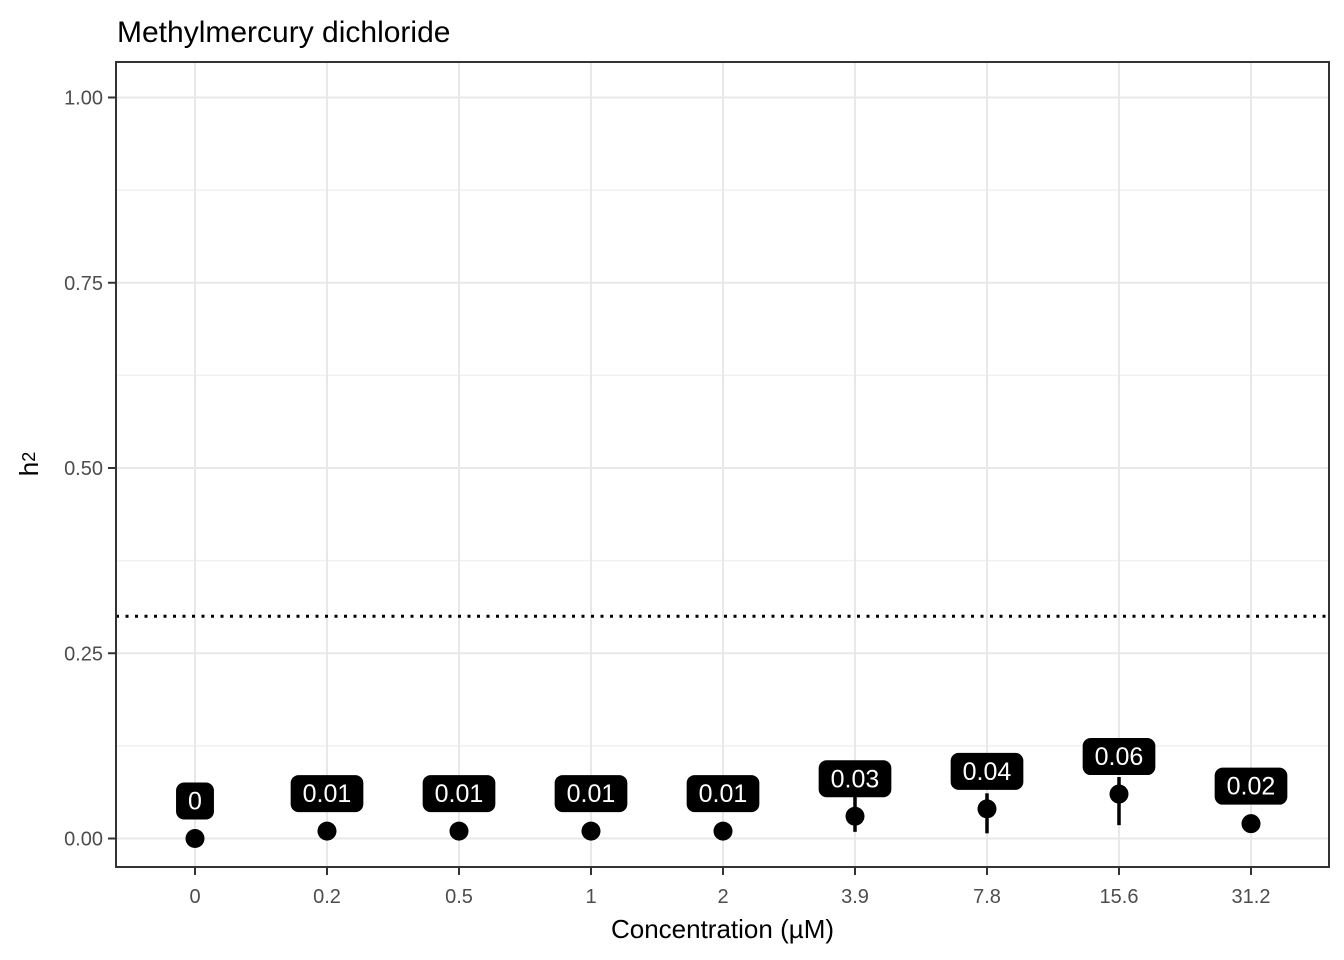  What do you see at coordinates (284, 32) in the screenshot?
I see `chart-title: Methylmercury dichloride` at bounding box center [284, 32].